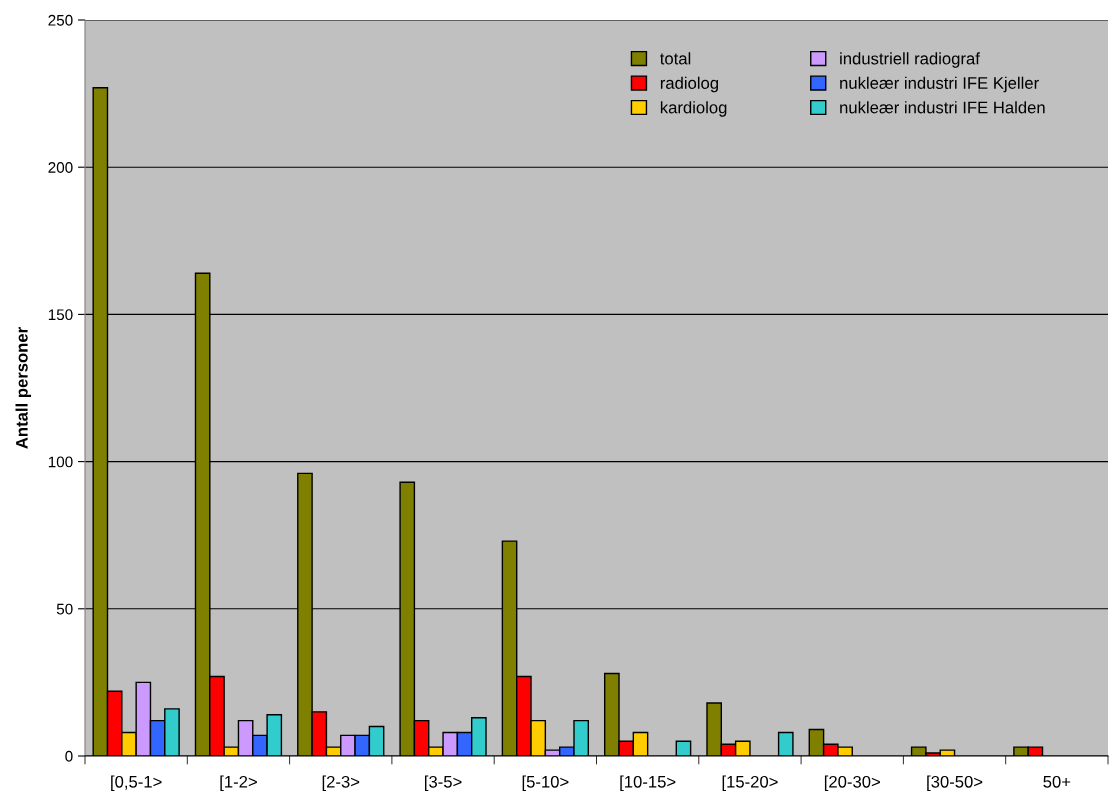  Describe the element at coordinates (60, 462) in the screenshot. I see `y-tick-label: 100` at that location.